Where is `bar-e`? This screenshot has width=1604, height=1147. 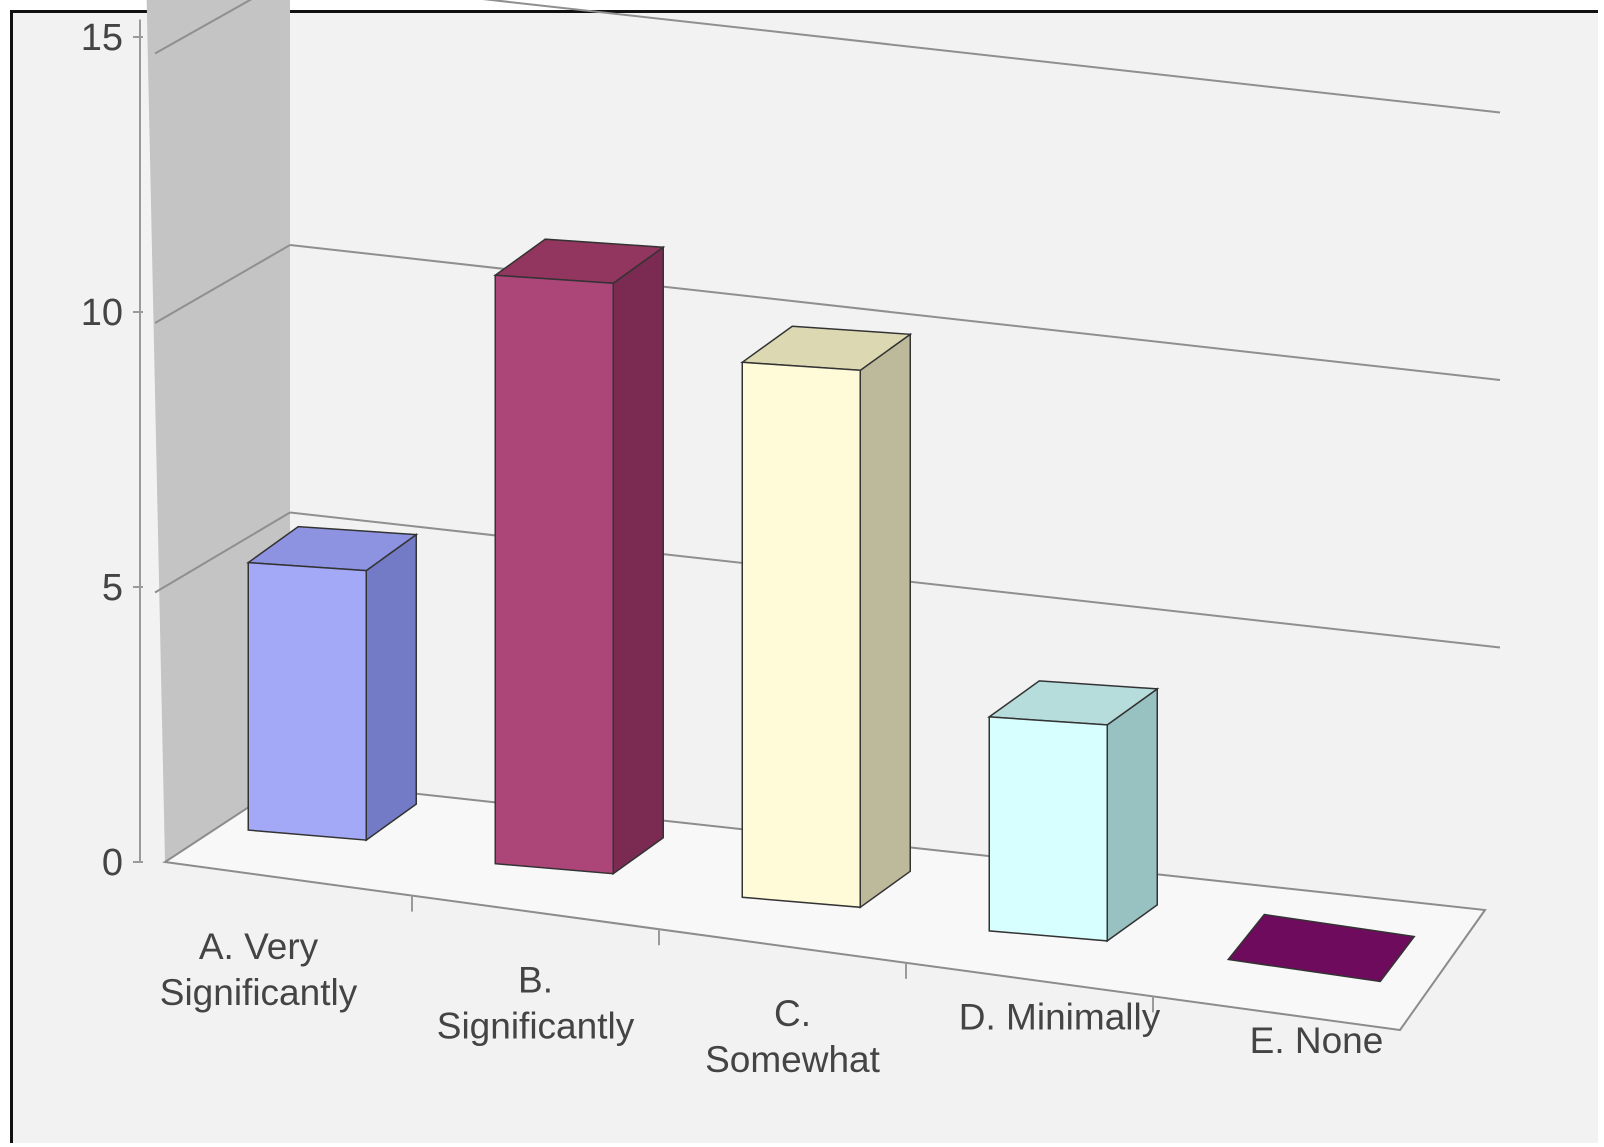
bar-e is located at coordinates (1321, 948).